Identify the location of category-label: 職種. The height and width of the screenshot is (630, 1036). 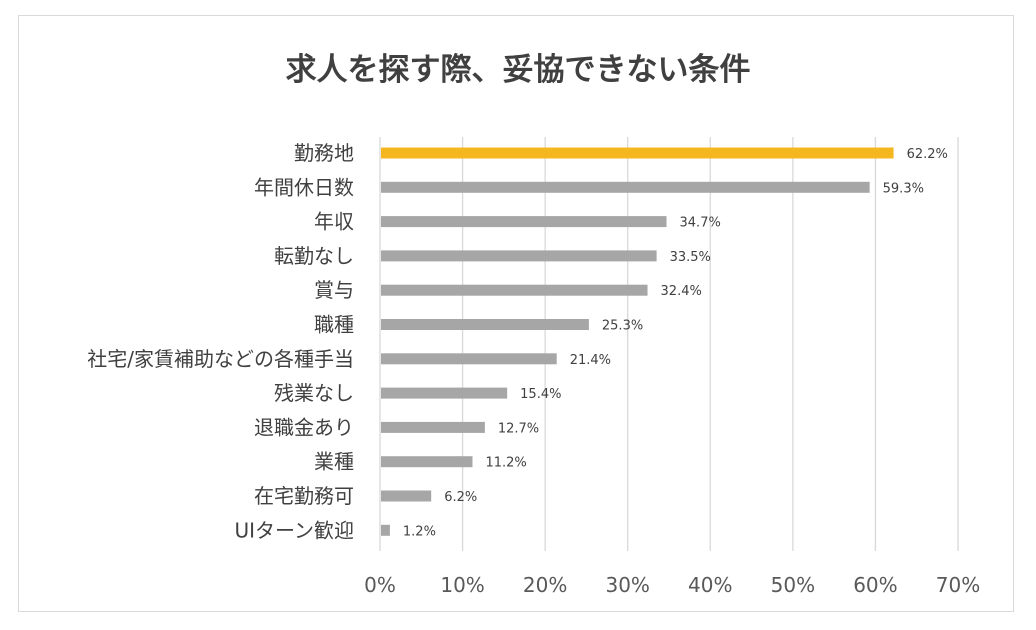
(334, 325).